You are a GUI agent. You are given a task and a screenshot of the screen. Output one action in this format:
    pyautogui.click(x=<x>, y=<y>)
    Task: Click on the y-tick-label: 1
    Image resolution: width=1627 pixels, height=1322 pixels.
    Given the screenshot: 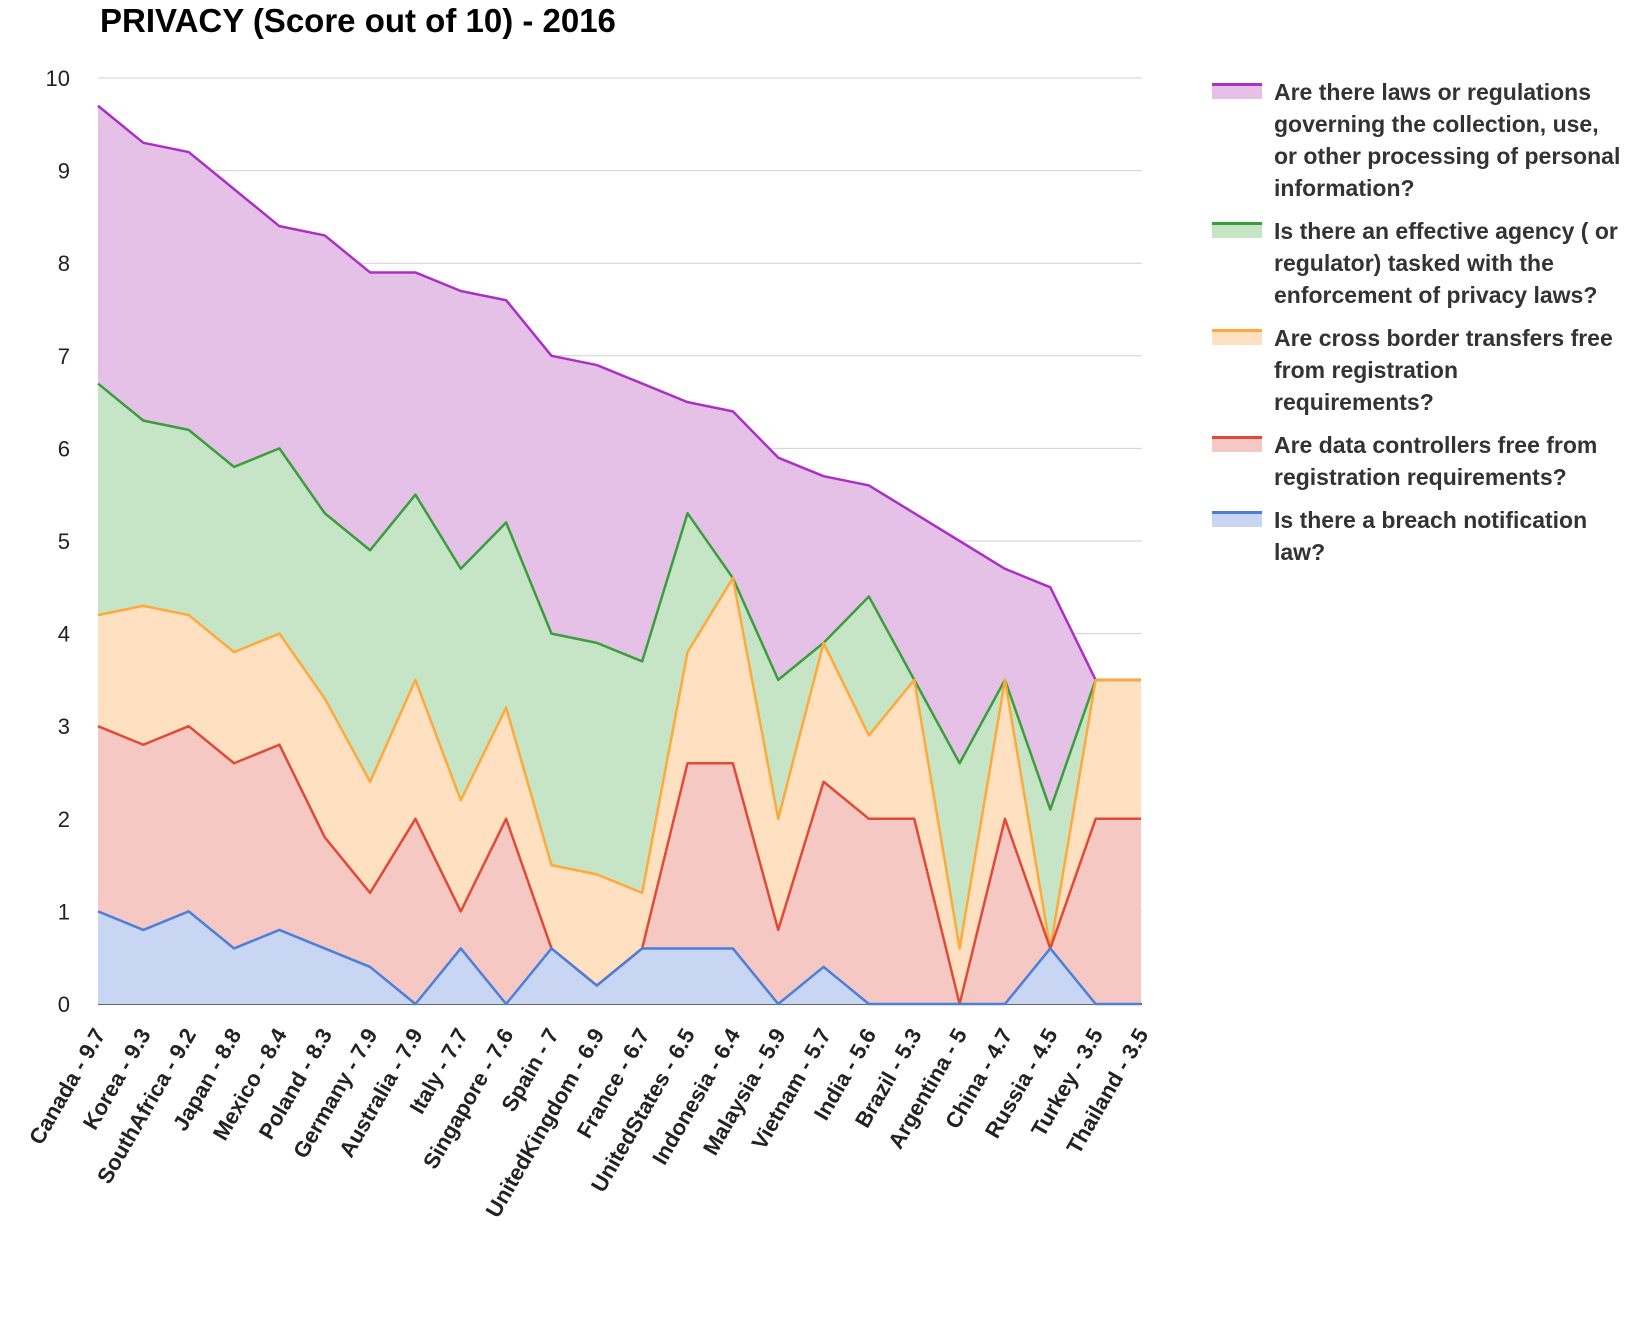 What is the action you would take?
    pyautogui.click(x=64, y=911)
    